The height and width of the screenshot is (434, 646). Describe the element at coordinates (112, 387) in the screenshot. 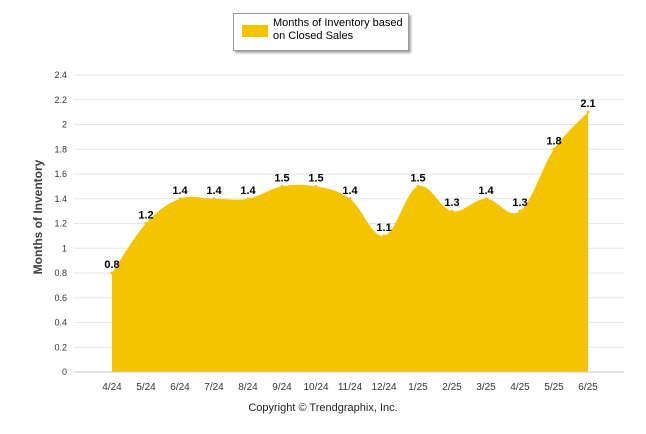

I see `x-tick-label: 4/24` at that location.